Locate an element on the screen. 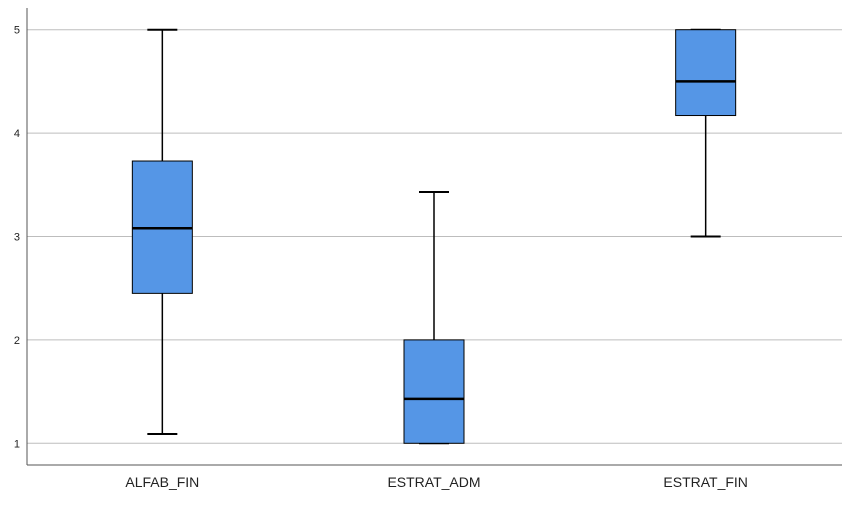 The height and width of the screenshot is (509, 854). x-tick-label: ESTRAT_ADM is located at coordinates (433, 482).